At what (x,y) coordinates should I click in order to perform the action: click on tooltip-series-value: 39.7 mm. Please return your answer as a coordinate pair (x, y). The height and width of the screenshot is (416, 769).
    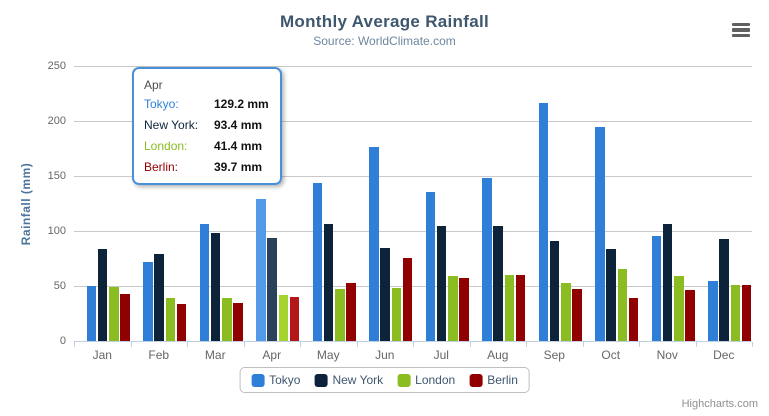
    Looking at the image, I should click on (238, 167).